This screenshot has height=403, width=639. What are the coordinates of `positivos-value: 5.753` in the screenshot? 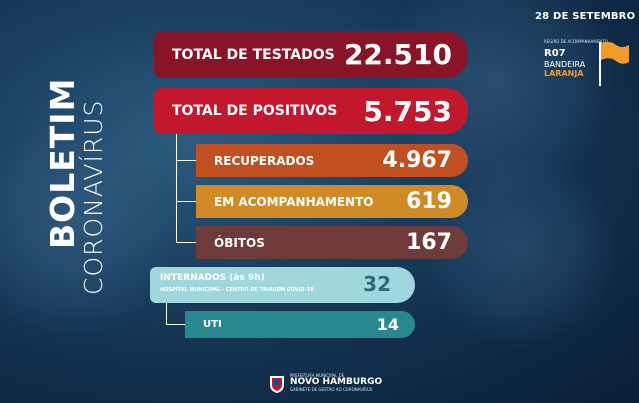 It's located at (407, 111).